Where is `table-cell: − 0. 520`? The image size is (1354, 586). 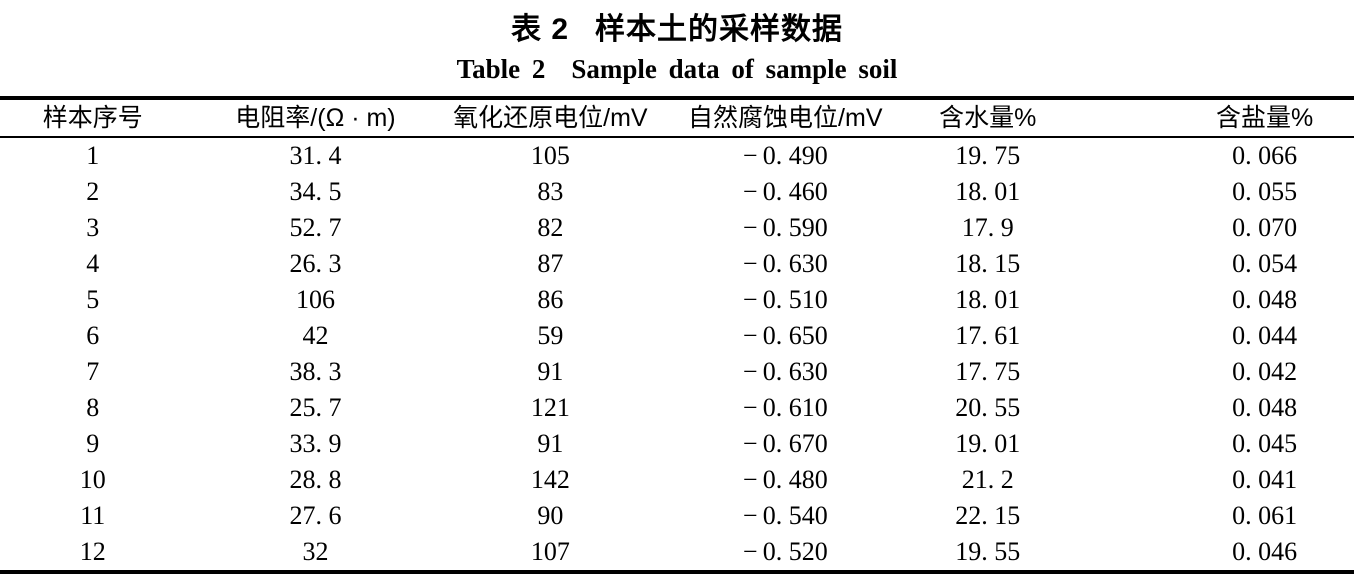 table-cell: − 0. 520 is located at coordinates (785, 551).